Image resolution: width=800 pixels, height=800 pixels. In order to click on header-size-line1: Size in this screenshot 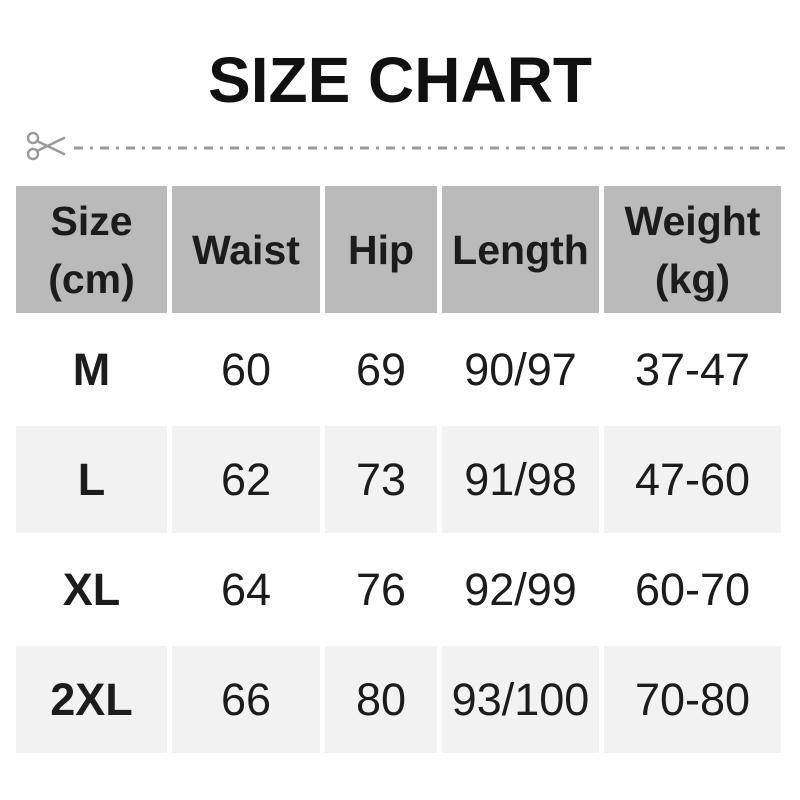, I will do `click(91, 220)`.